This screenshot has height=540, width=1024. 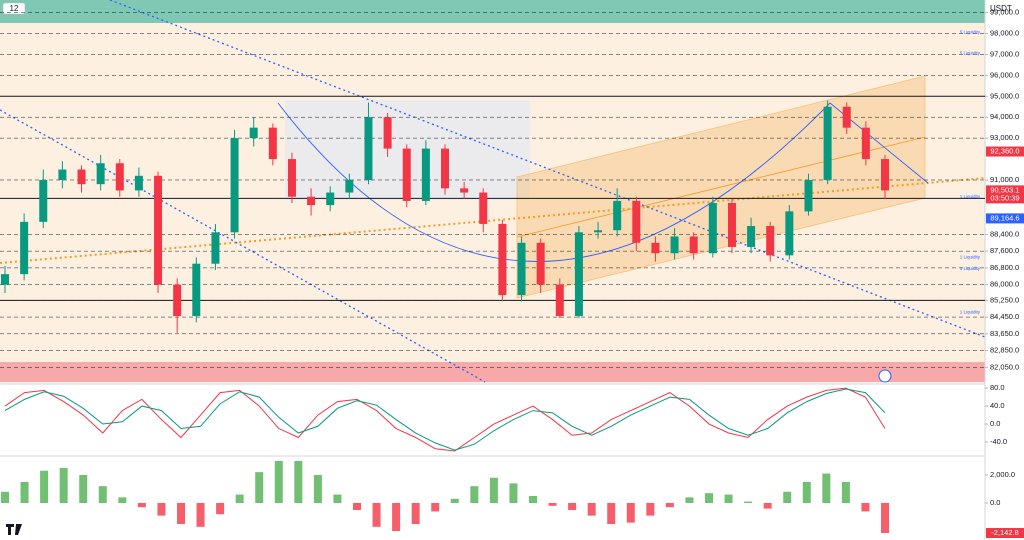 I want to click on y-tick-label: 0.0, so click(x=995, y=423).